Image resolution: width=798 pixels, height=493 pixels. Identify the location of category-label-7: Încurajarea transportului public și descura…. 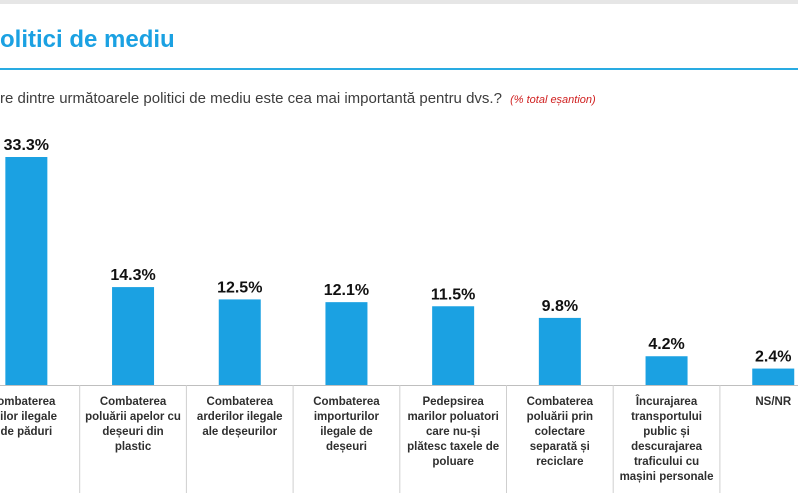
(667, 439).